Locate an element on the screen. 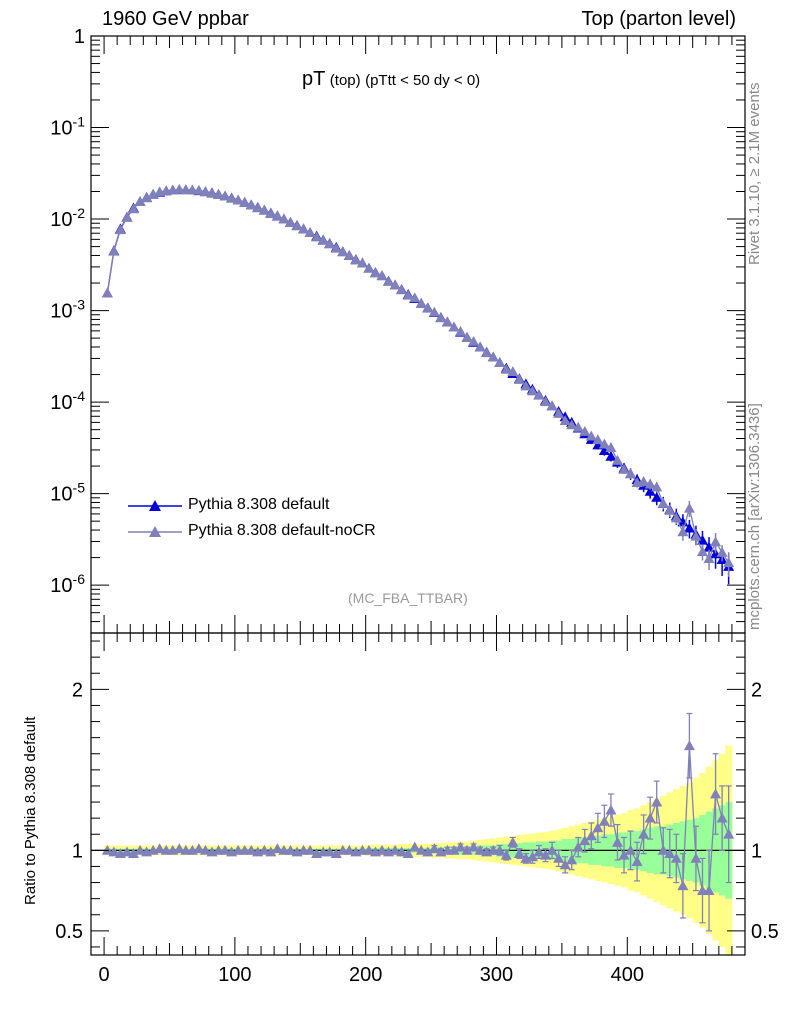 This screenshot has height=1024, width=786. header-left: 1960 GeV ppbar is located at coordinates (175, 19).